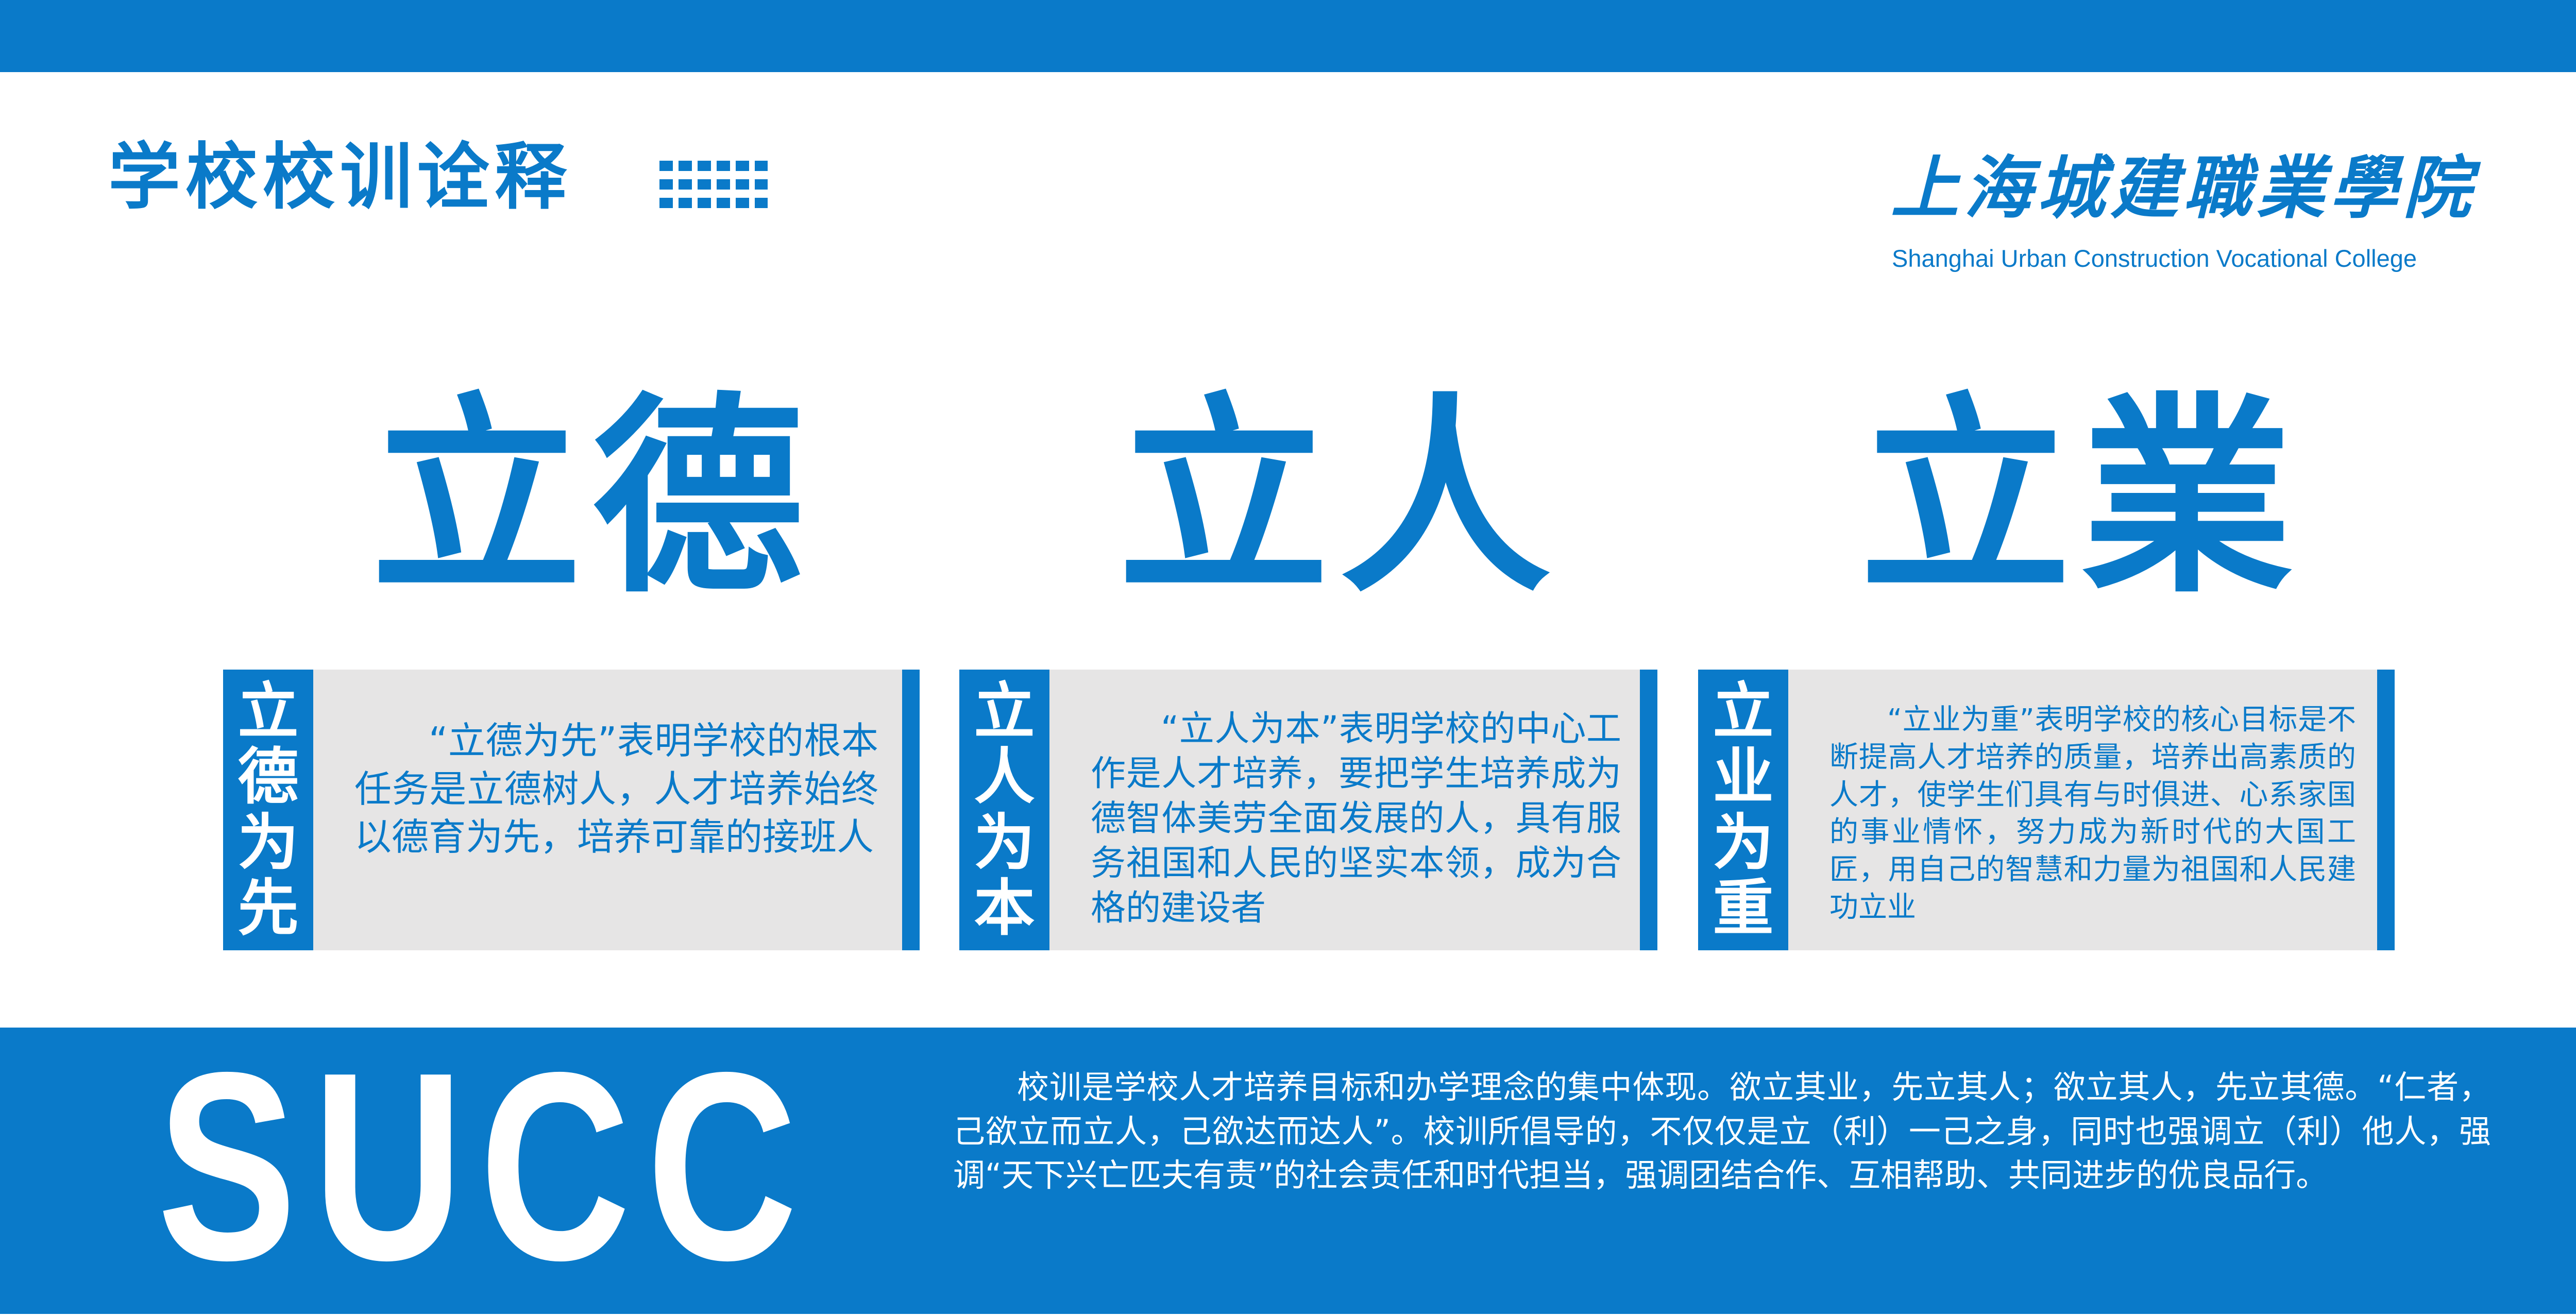  What do you see at coordinates (340, 177) in the screenshot?
I see `page-title: 学校校训诠释` at bounding box center [340, 177].